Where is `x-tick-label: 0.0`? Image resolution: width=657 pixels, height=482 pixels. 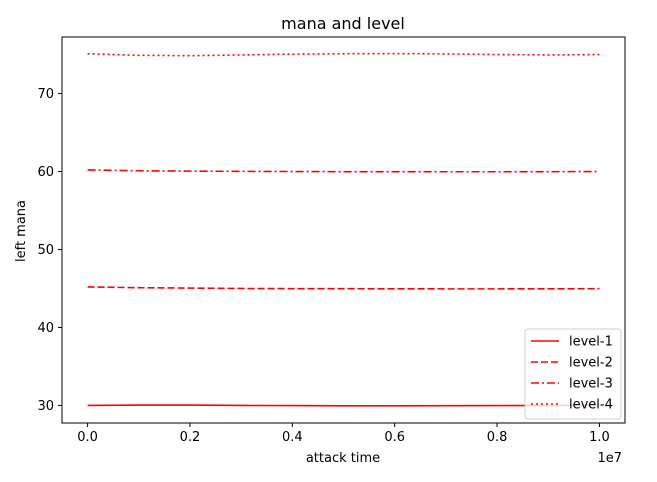 x-tick-label: 0.0 is located at coordinates (87, 437).